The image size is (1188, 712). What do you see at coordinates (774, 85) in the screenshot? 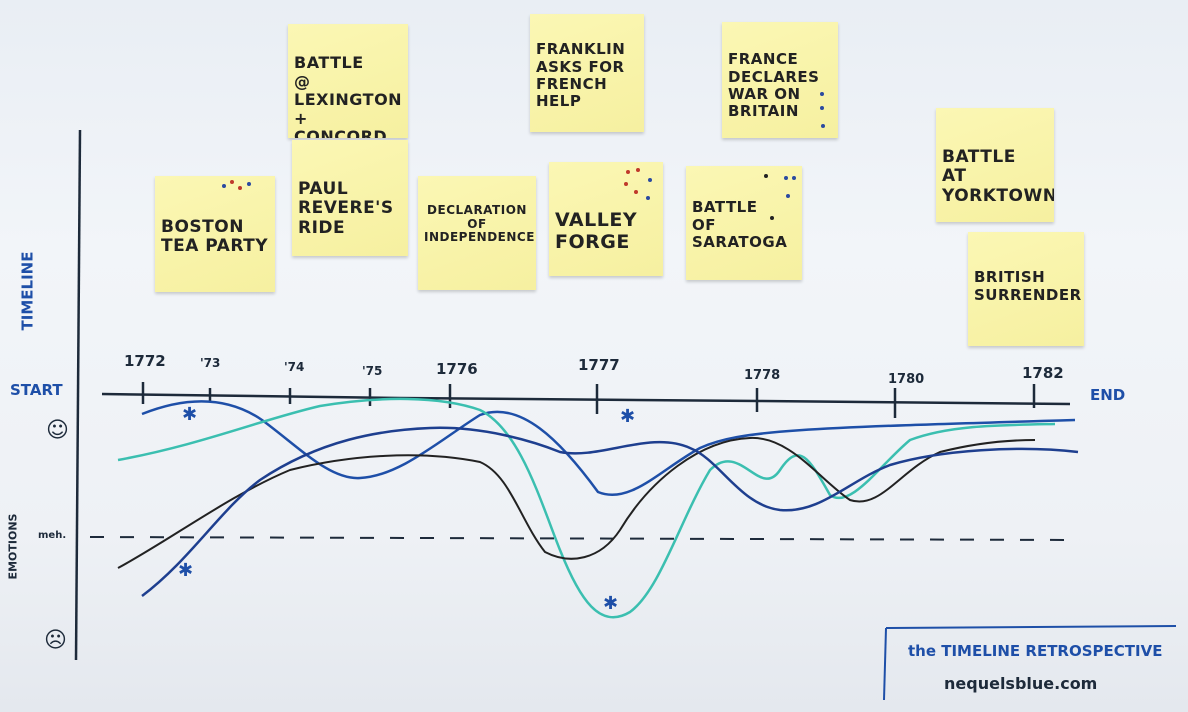
I see `sticky-text: FRANCE DECLARES WAR ON BRITAIN` at bounding box center [774, 85].